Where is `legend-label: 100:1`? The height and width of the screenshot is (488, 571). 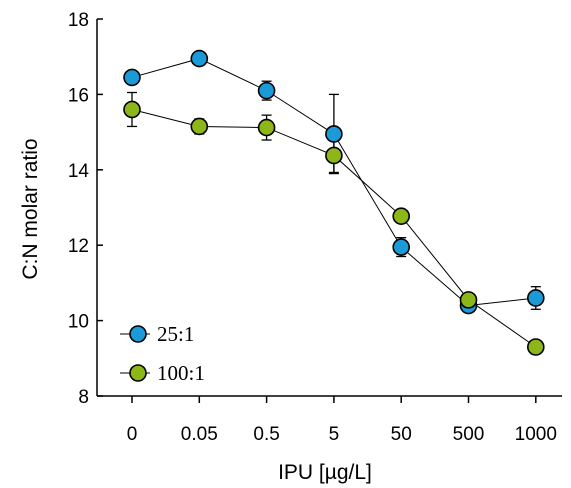 legend-label: 100:1 is located at coordinates (181, 373).